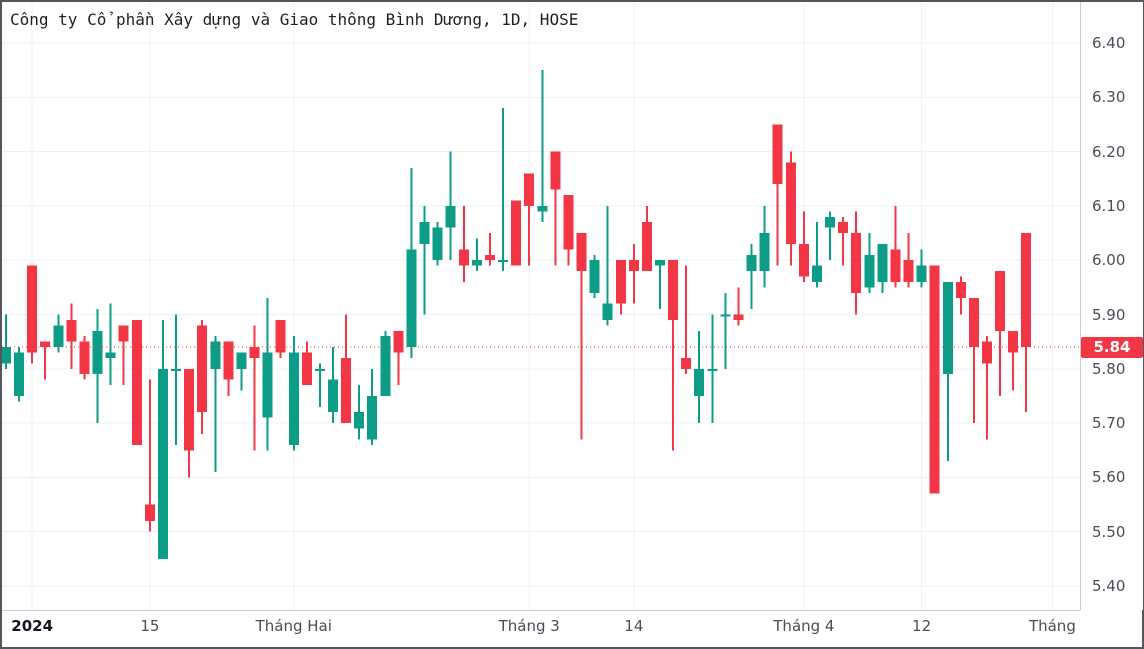 This screenshot has width=1144, height=649. Describe the element at coordinates (541, 627) in the screenshot. I see `time-axis: 2024 15 Tháng Hai Tháng 3 14 Tháng 4 12 Tháng` at that location.